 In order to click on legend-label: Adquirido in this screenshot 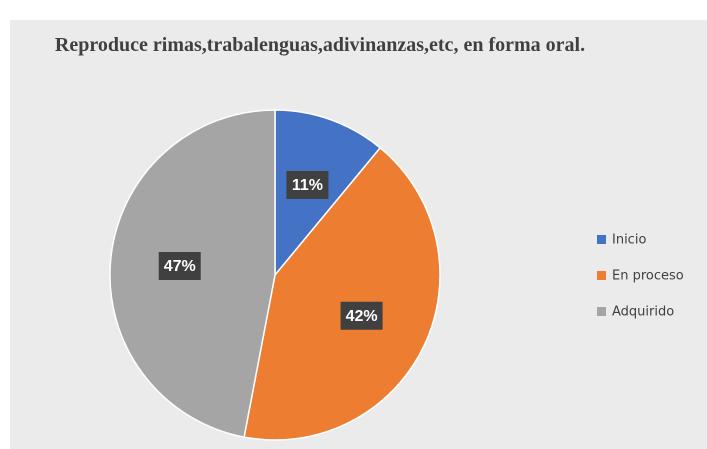, I will do `click(643, 312)`.